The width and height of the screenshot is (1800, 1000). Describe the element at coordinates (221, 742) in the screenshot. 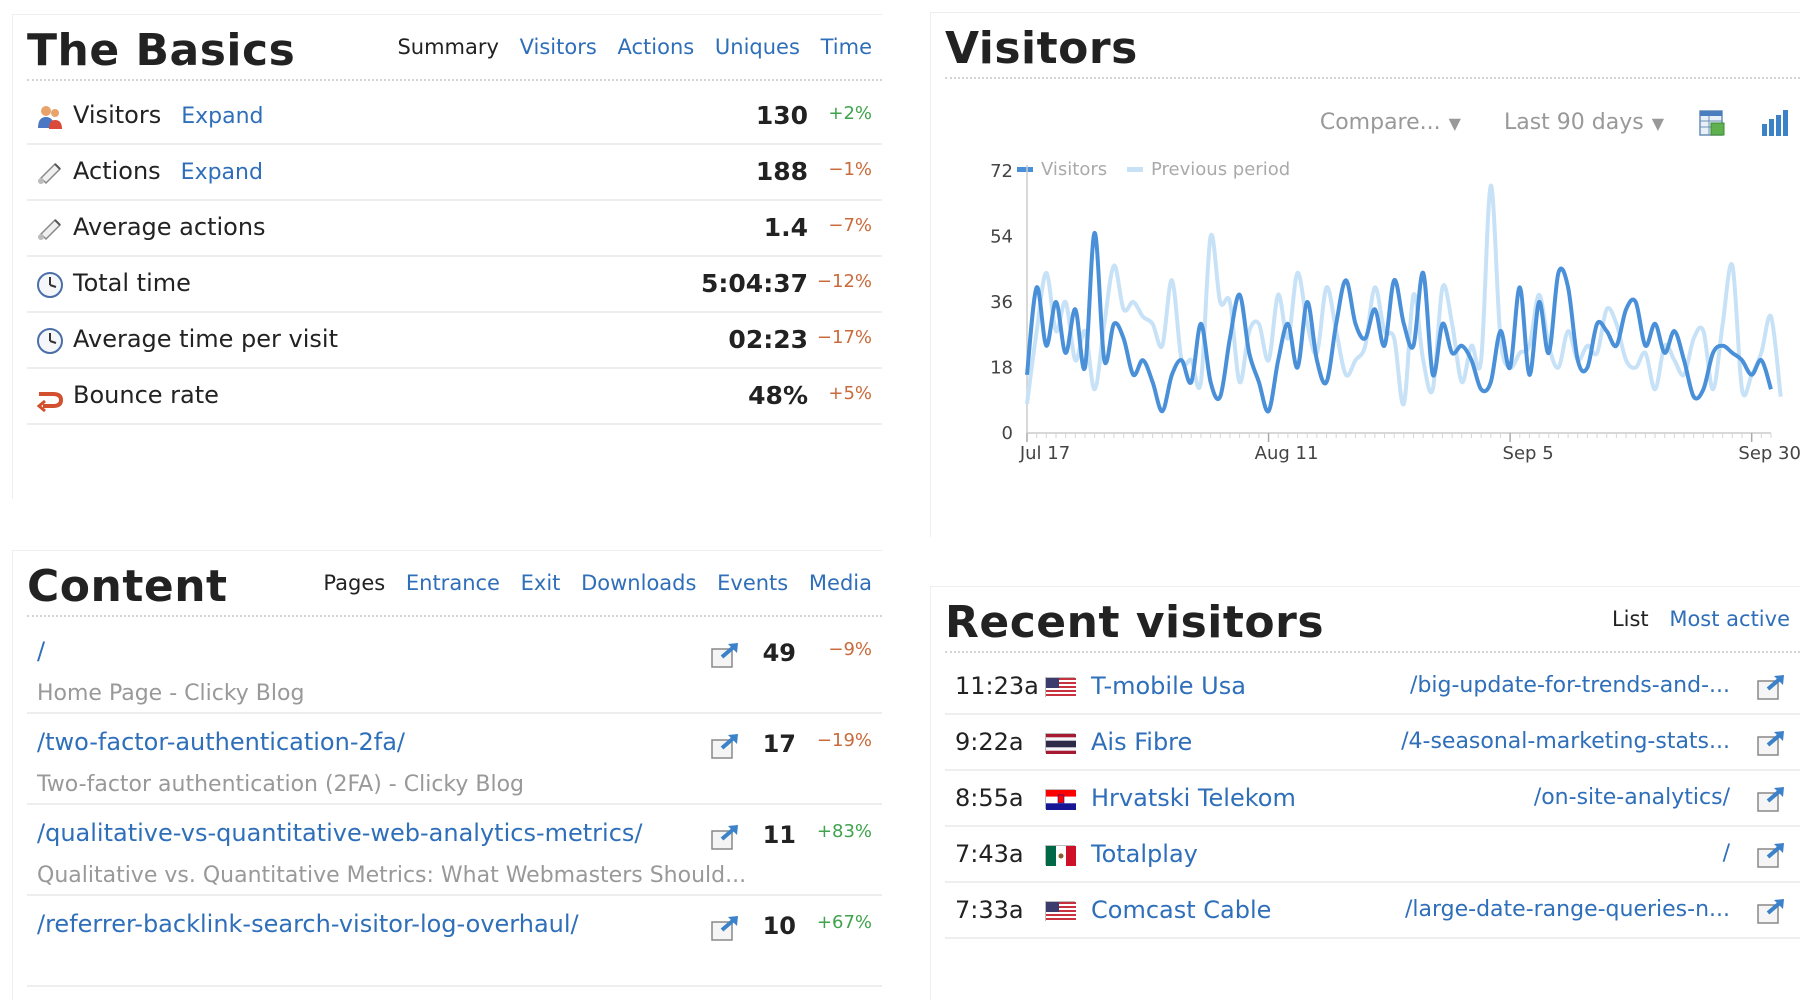

I see `content-page-link: /two-factor-authentication-2fa/` at that location.